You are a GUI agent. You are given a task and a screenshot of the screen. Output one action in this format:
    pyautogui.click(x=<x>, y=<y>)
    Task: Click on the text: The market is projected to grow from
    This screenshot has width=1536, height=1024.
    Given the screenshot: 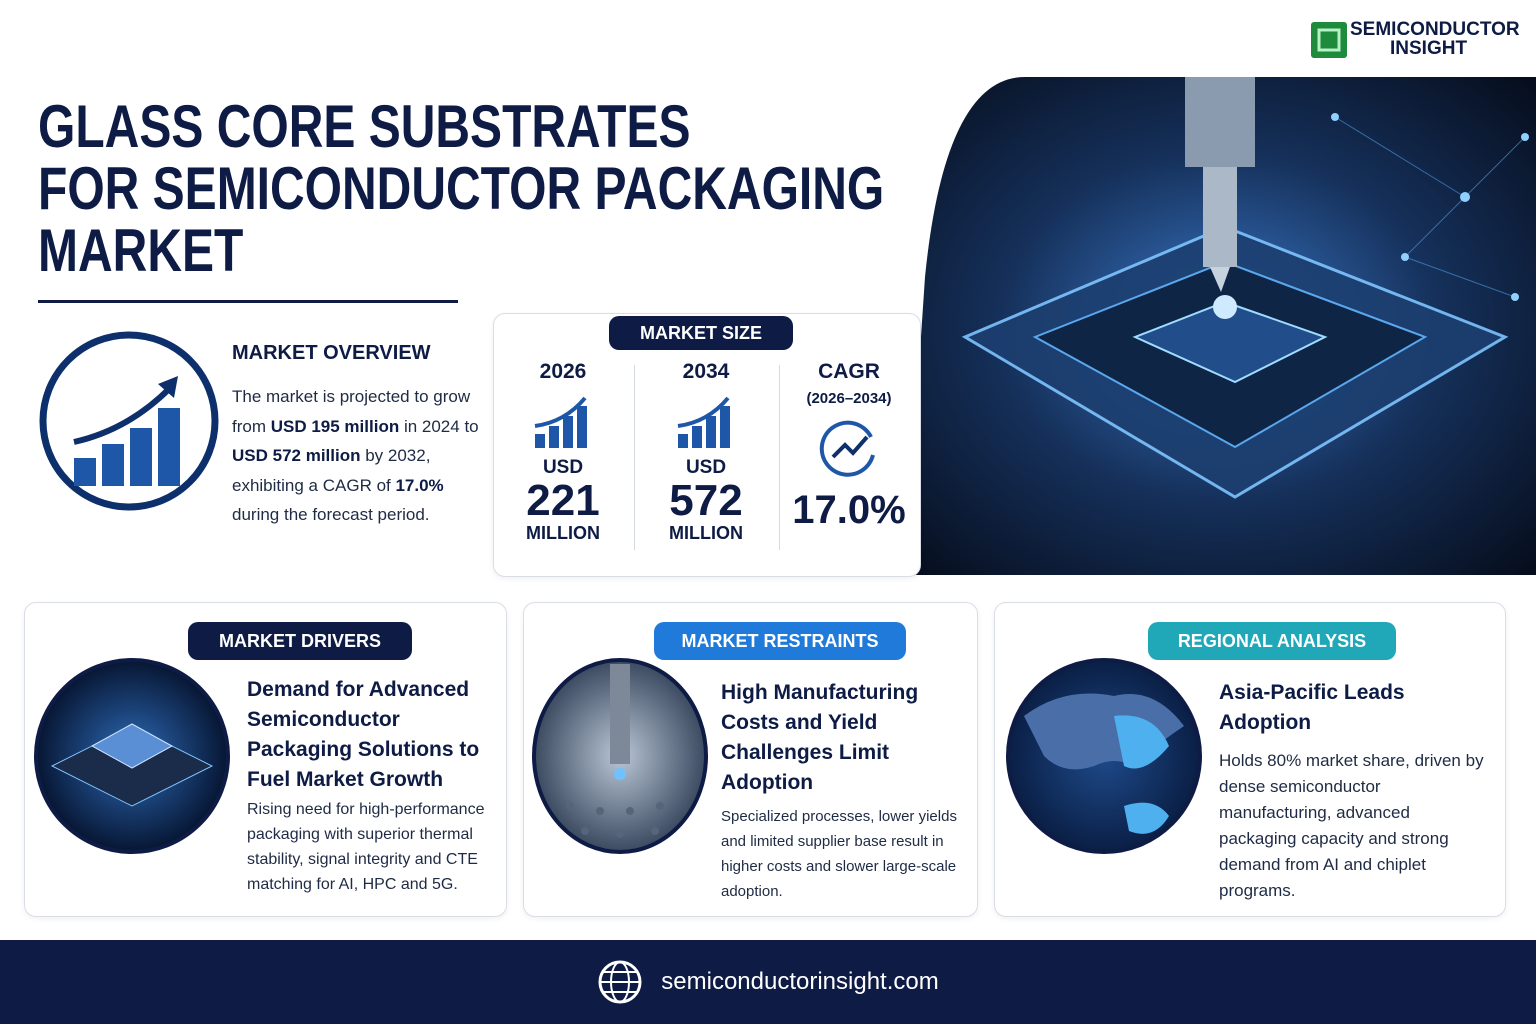 What is the action you would take?
    pyautogui.click(x=351, y=411)
    